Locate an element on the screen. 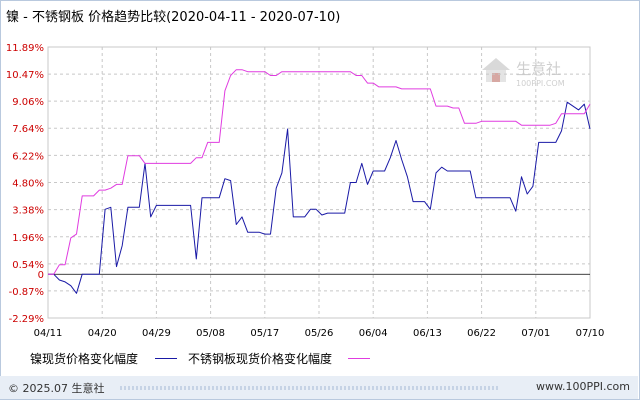 This screenshot has width=640, height=400. y-tick-label: 4.80% is located at coordinates (28, 184).